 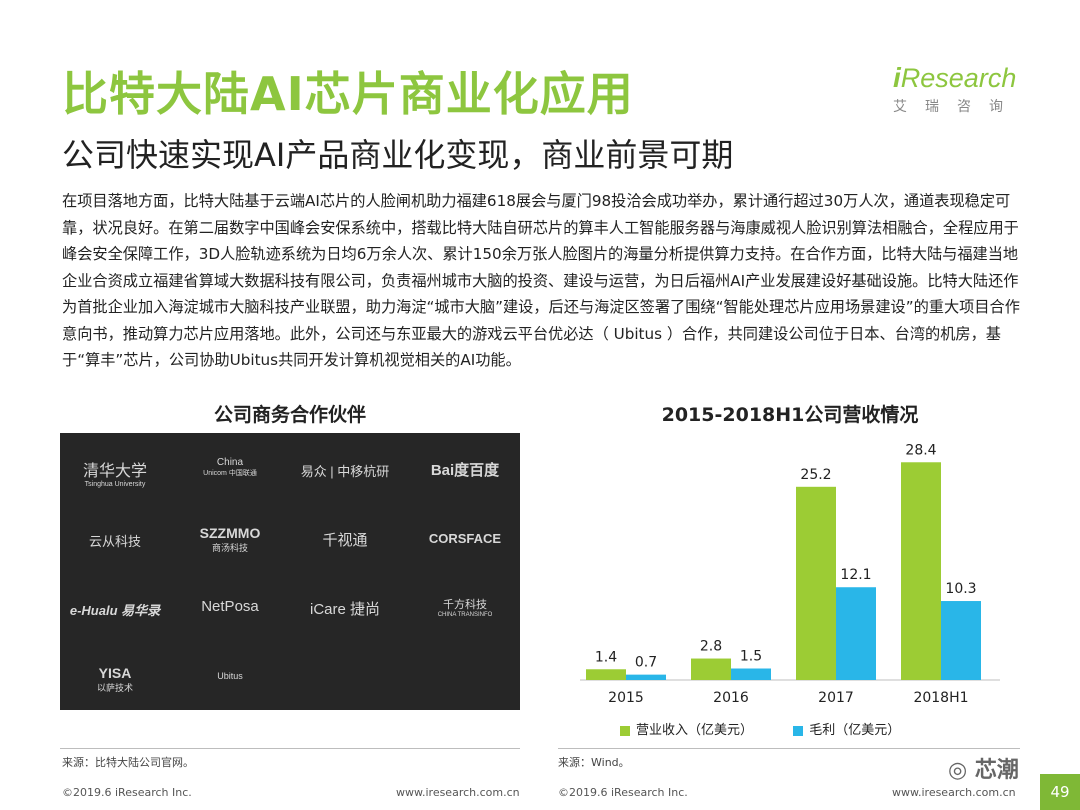 What do you see at coordinates (623, 792) in the screenshot?
I see `footer-copyright-right: ©2019.6 iResearch Inc.` at bounding box center [623, 792].